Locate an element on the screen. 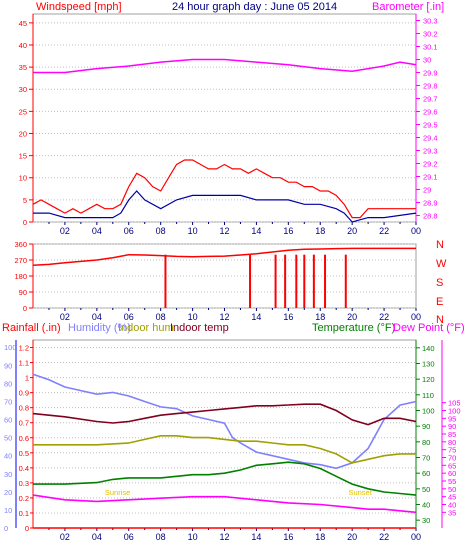 The image size is (469, 555). indoor-temp-label: Indoor temp is located at coordinates (199, 328).